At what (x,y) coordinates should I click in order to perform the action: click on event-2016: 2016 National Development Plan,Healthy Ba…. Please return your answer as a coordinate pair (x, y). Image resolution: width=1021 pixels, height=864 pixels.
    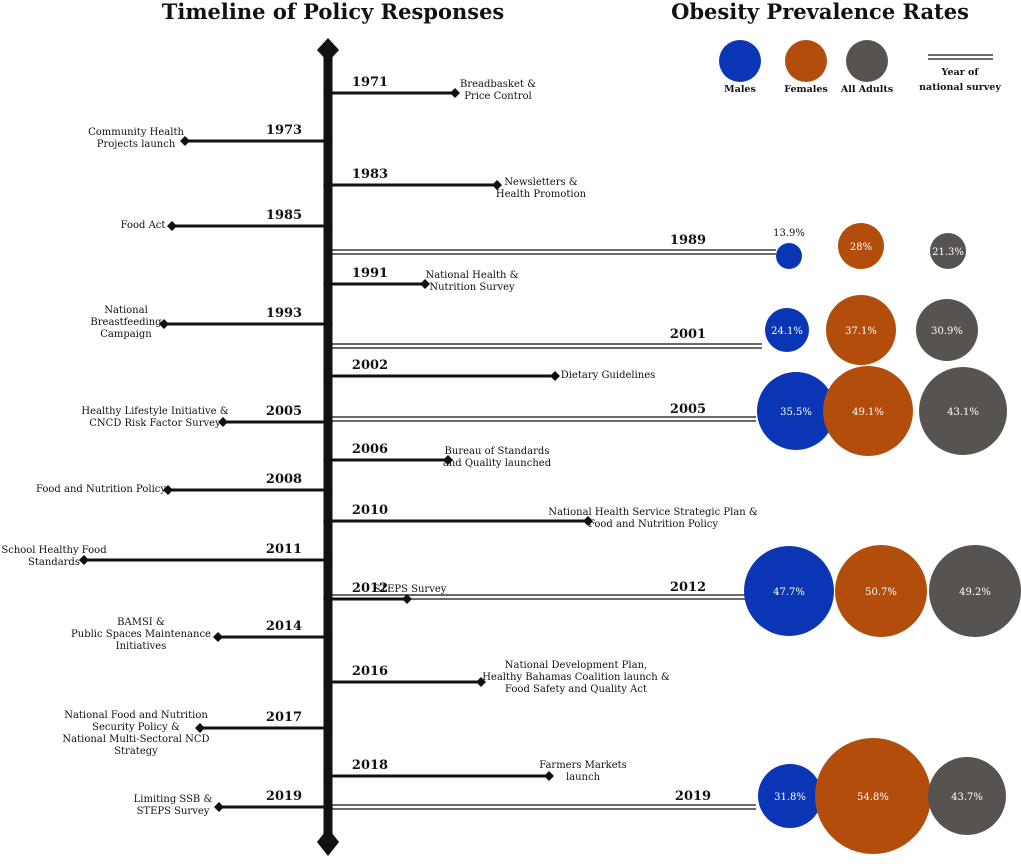
    Looking at the image, I should click on (496, 677).